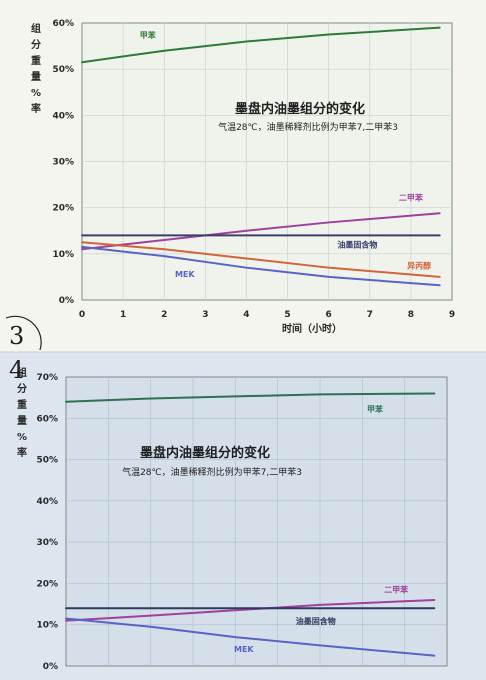 This screenshot has height=680, width=486. What do you see at coordinates (185, 274) in the screenshot?
I see `chart-1-series-label: MEK` at bounding box center [185, 274].